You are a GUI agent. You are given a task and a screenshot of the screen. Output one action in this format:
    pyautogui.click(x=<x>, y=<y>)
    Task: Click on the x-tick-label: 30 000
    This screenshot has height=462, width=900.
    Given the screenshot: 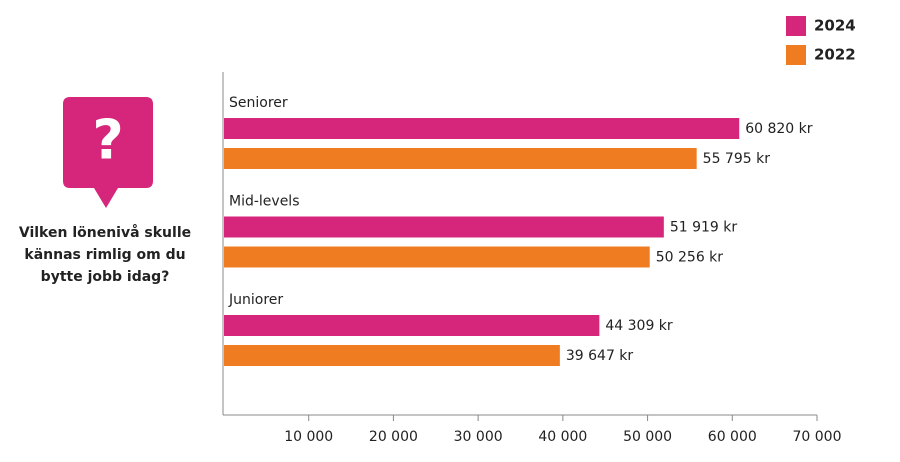 What is the action you would take?
    pyautogui.click(x=478, y=437)
    